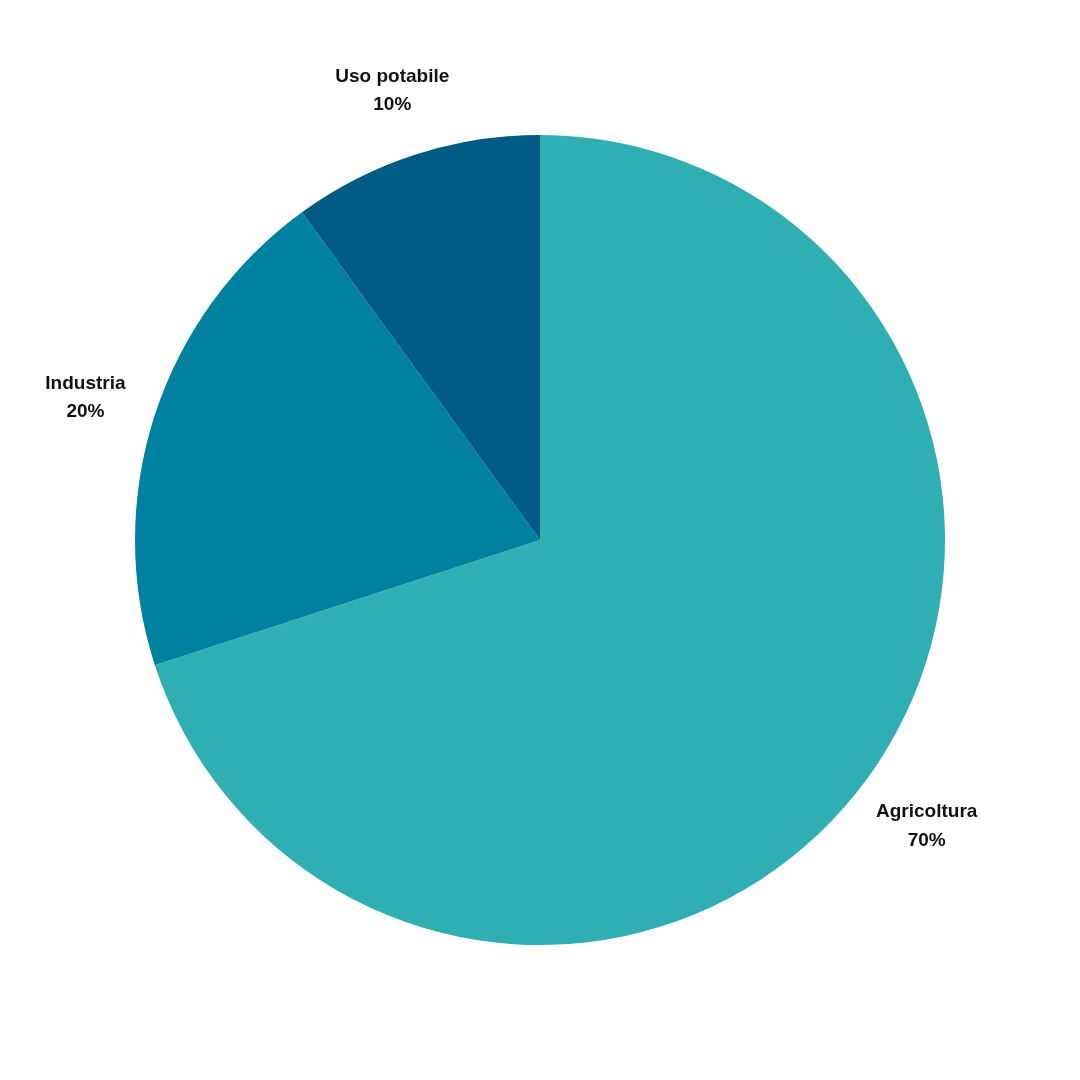 The image size is (1080, 1080). I want to click on slice-label: Uso potabile, so click(392, 75).